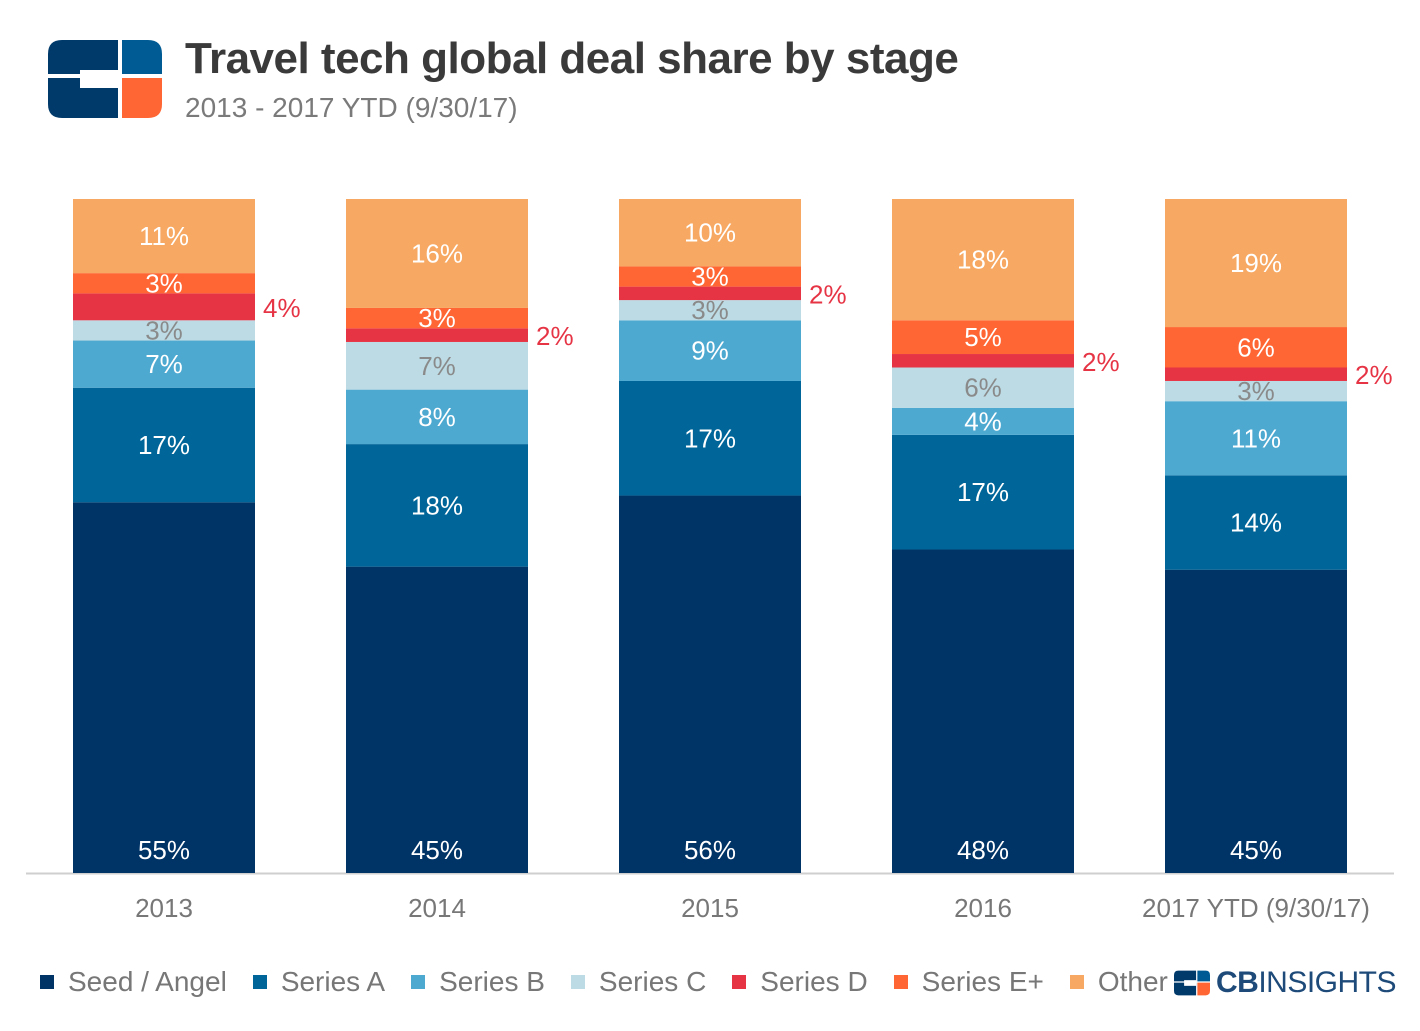  I want to click on chart-title: Travel tech global deal share by stage, so click(572, 58).